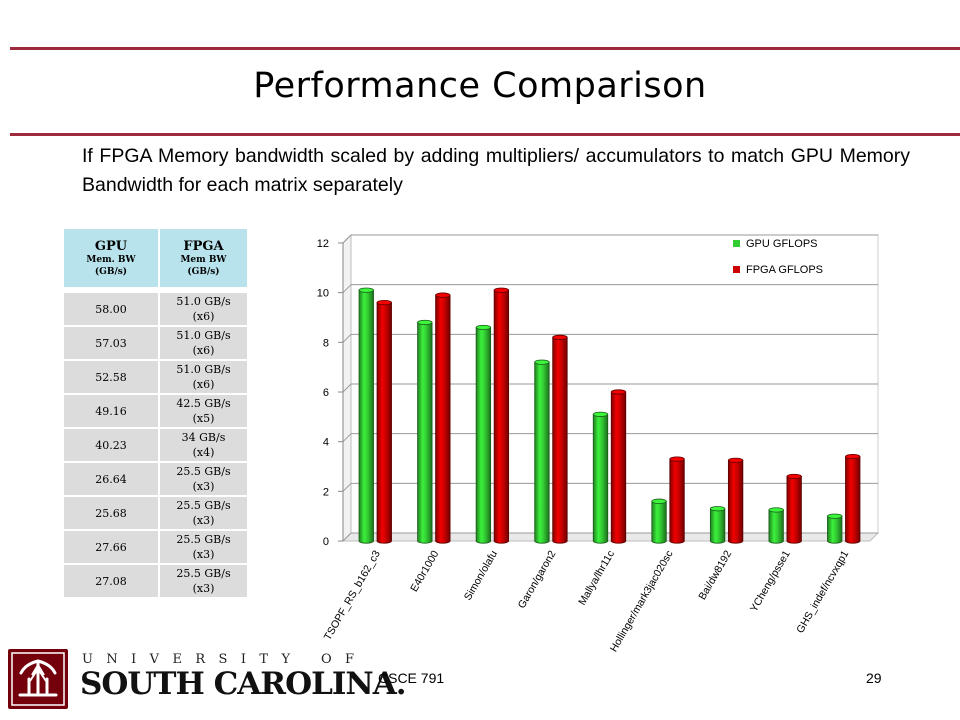 The width and height of the screenshot is (960, 720). Describe the element at coordinates (111, 271) in the screenshot. I see `header-gpu-sub2: (GB/s)` at that location.